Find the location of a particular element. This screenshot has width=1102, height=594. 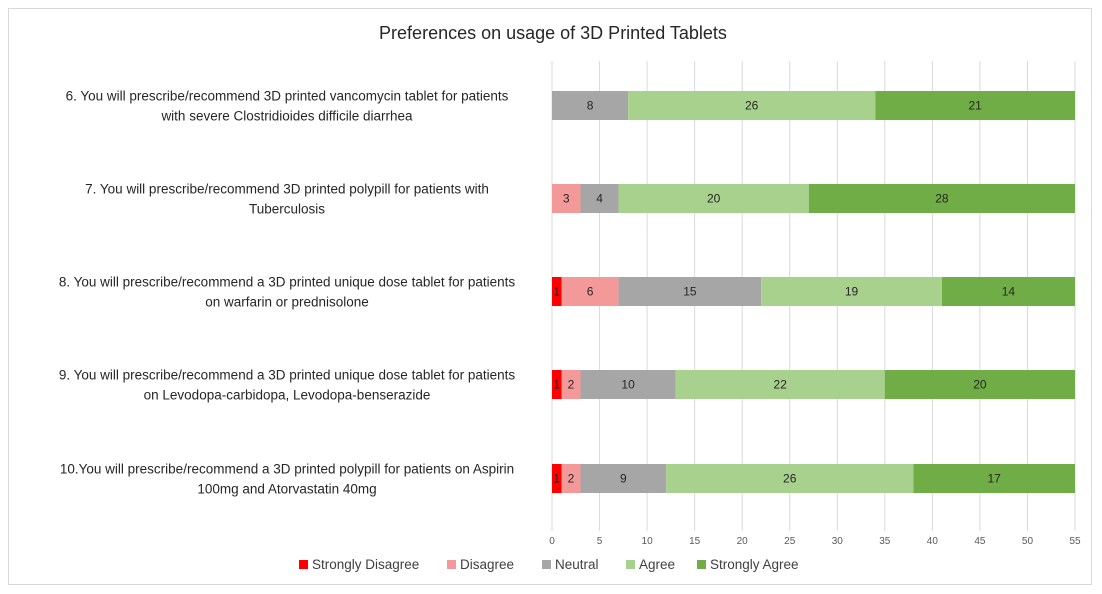

bar-value-label: 9 is located at coordinates (623, 479).